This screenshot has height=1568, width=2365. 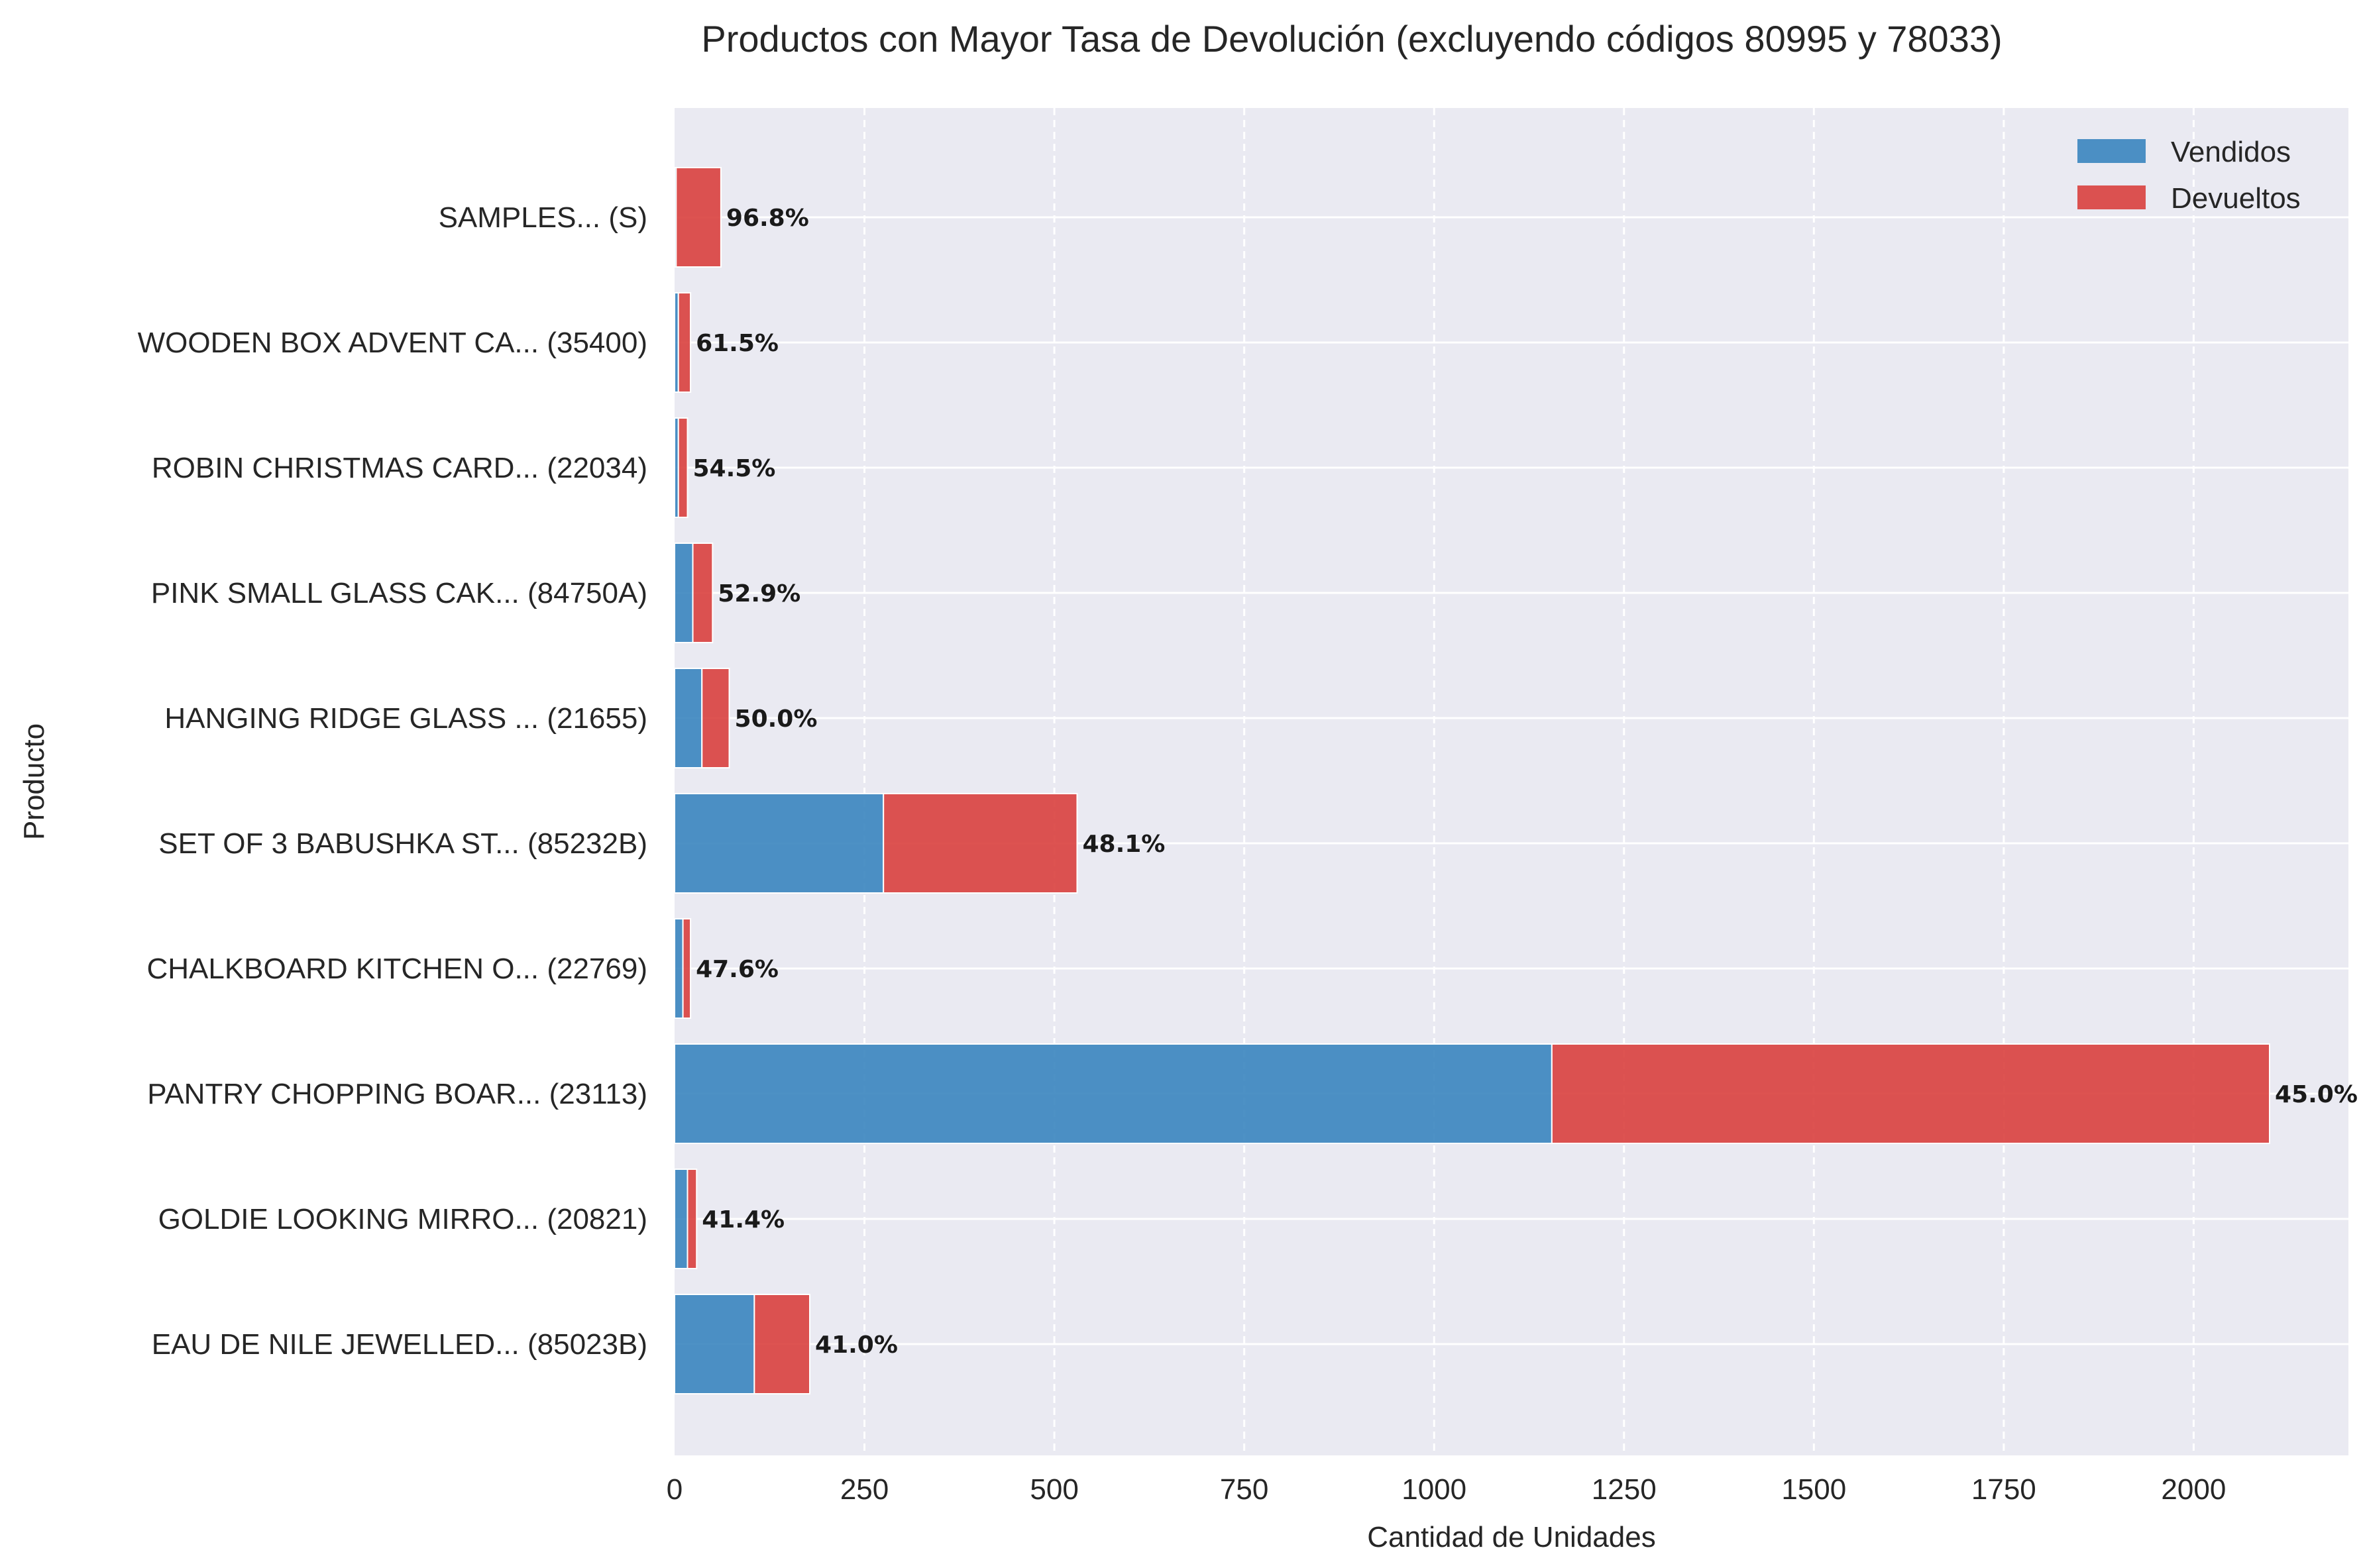 I want to click on y-tick-label: SET OF 3 BABUSHKA ST... (85232B), so click(x=402, y=844).